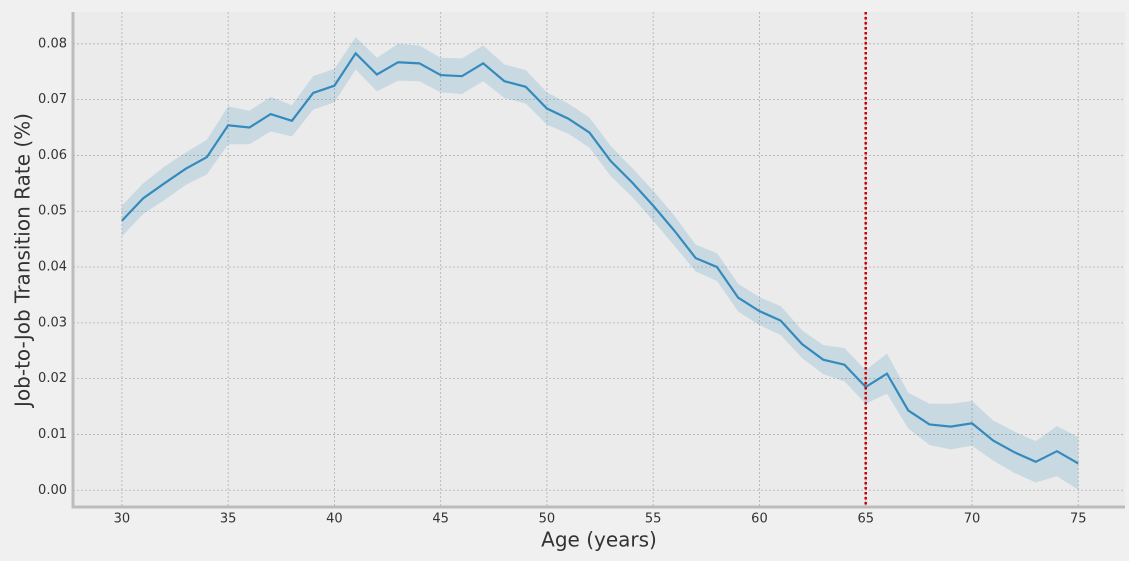  Describe the element at coordinates (547, 519) in the screenshot. I see `x-tick-label: 50` at that location.